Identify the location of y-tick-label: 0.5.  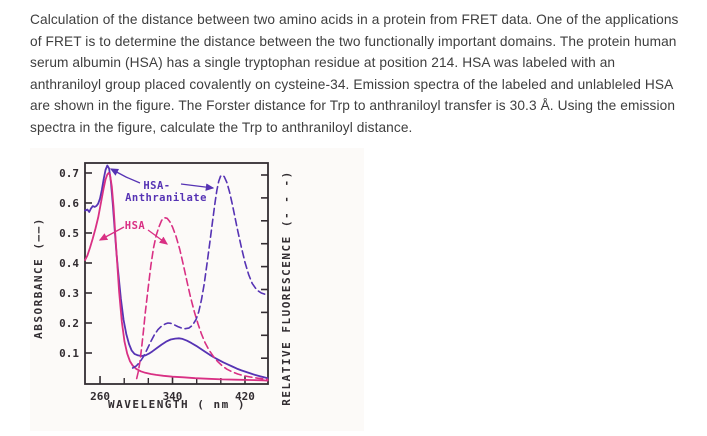
(69, 233).